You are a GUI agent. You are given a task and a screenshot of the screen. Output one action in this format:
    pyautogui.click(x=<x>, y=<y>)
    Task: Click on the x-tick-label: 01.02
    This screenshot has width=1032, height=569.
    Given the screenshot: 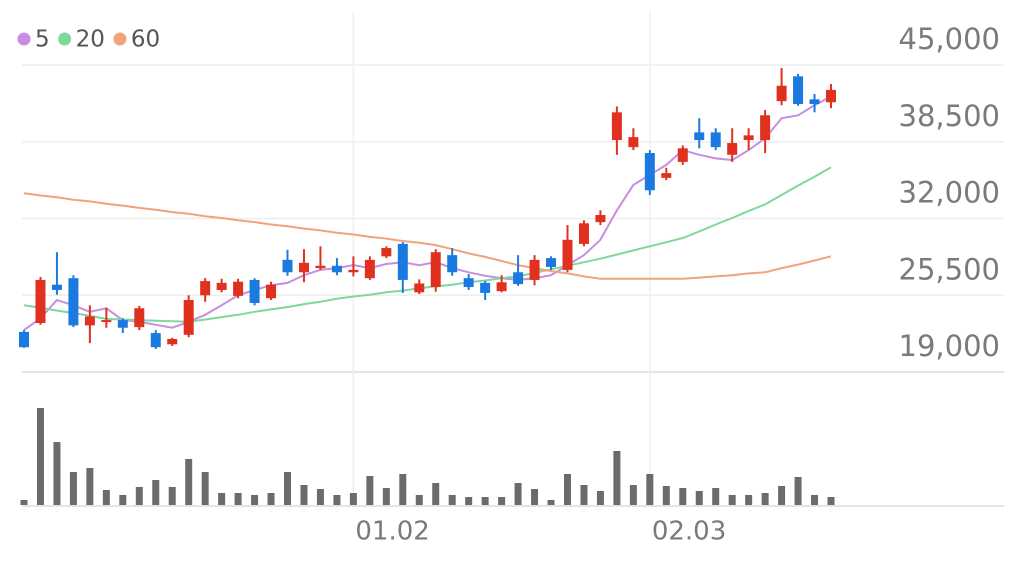 What is the action you would take?
    pyautogui.click(x=392, y=532)
    